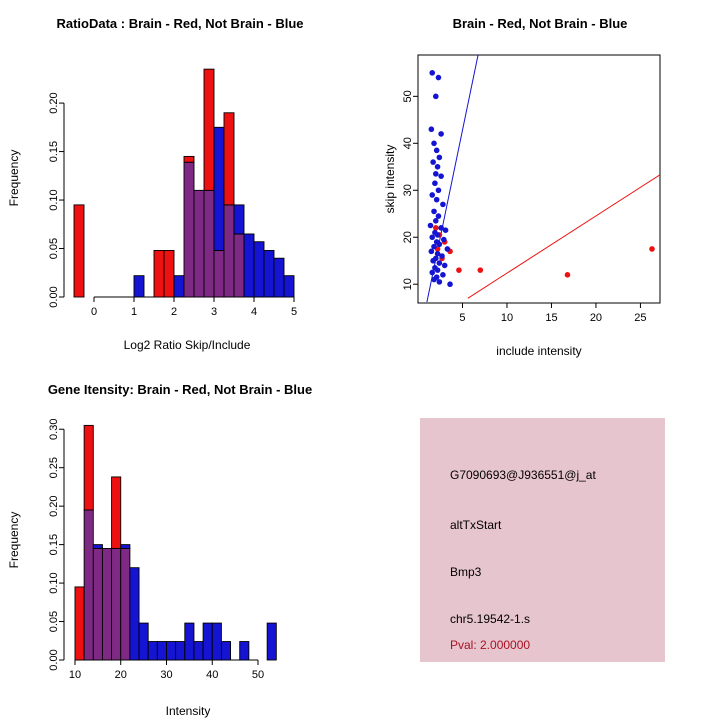 The width and height of the screenshot is (720, 720). I want to click on intensity-scatter-plot: 5 10 15 20 25 10 20 30 40 50, so click(531, 189).